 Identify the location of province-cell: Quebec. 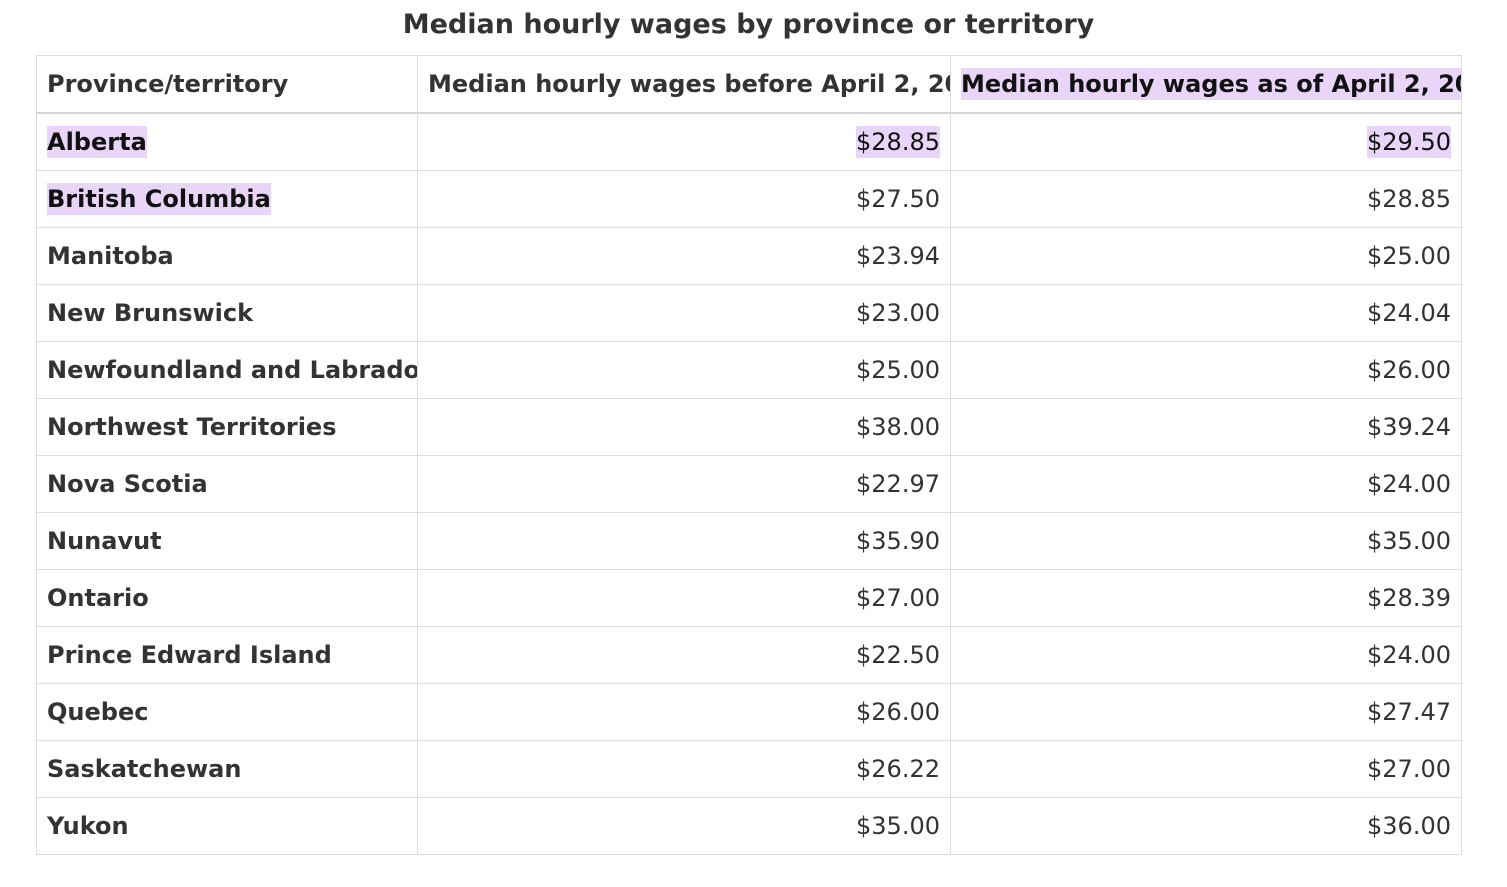
(227, 712).